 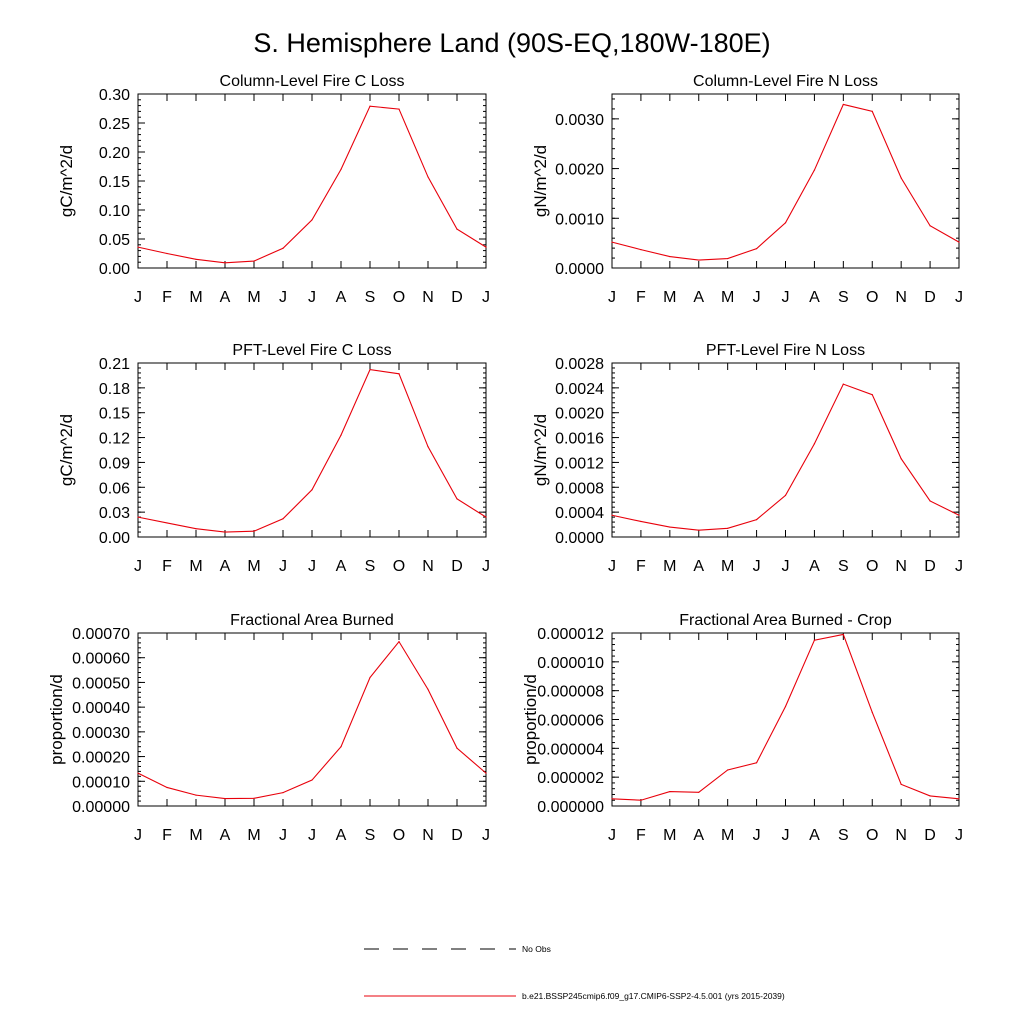 What do you see at coordinates (785, 620) in the screenshot?
I see `chart-title: Fractional Area Burned - Crop` at bounding box center [785, 620].